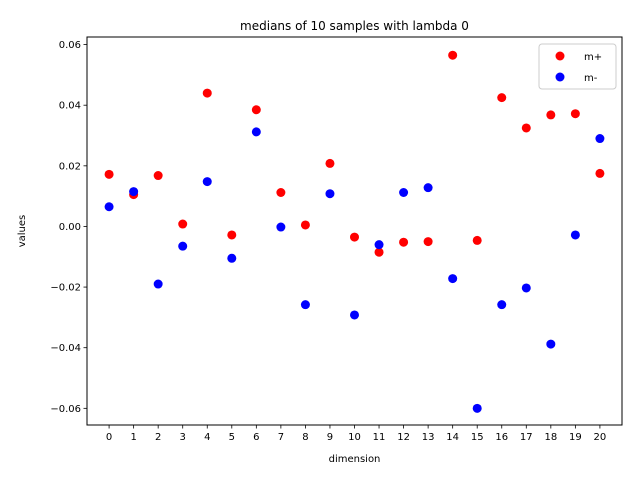  Describe the element at coordinates (477, 437) in the screenshot. I see `x-tick-label: 15` at that location.